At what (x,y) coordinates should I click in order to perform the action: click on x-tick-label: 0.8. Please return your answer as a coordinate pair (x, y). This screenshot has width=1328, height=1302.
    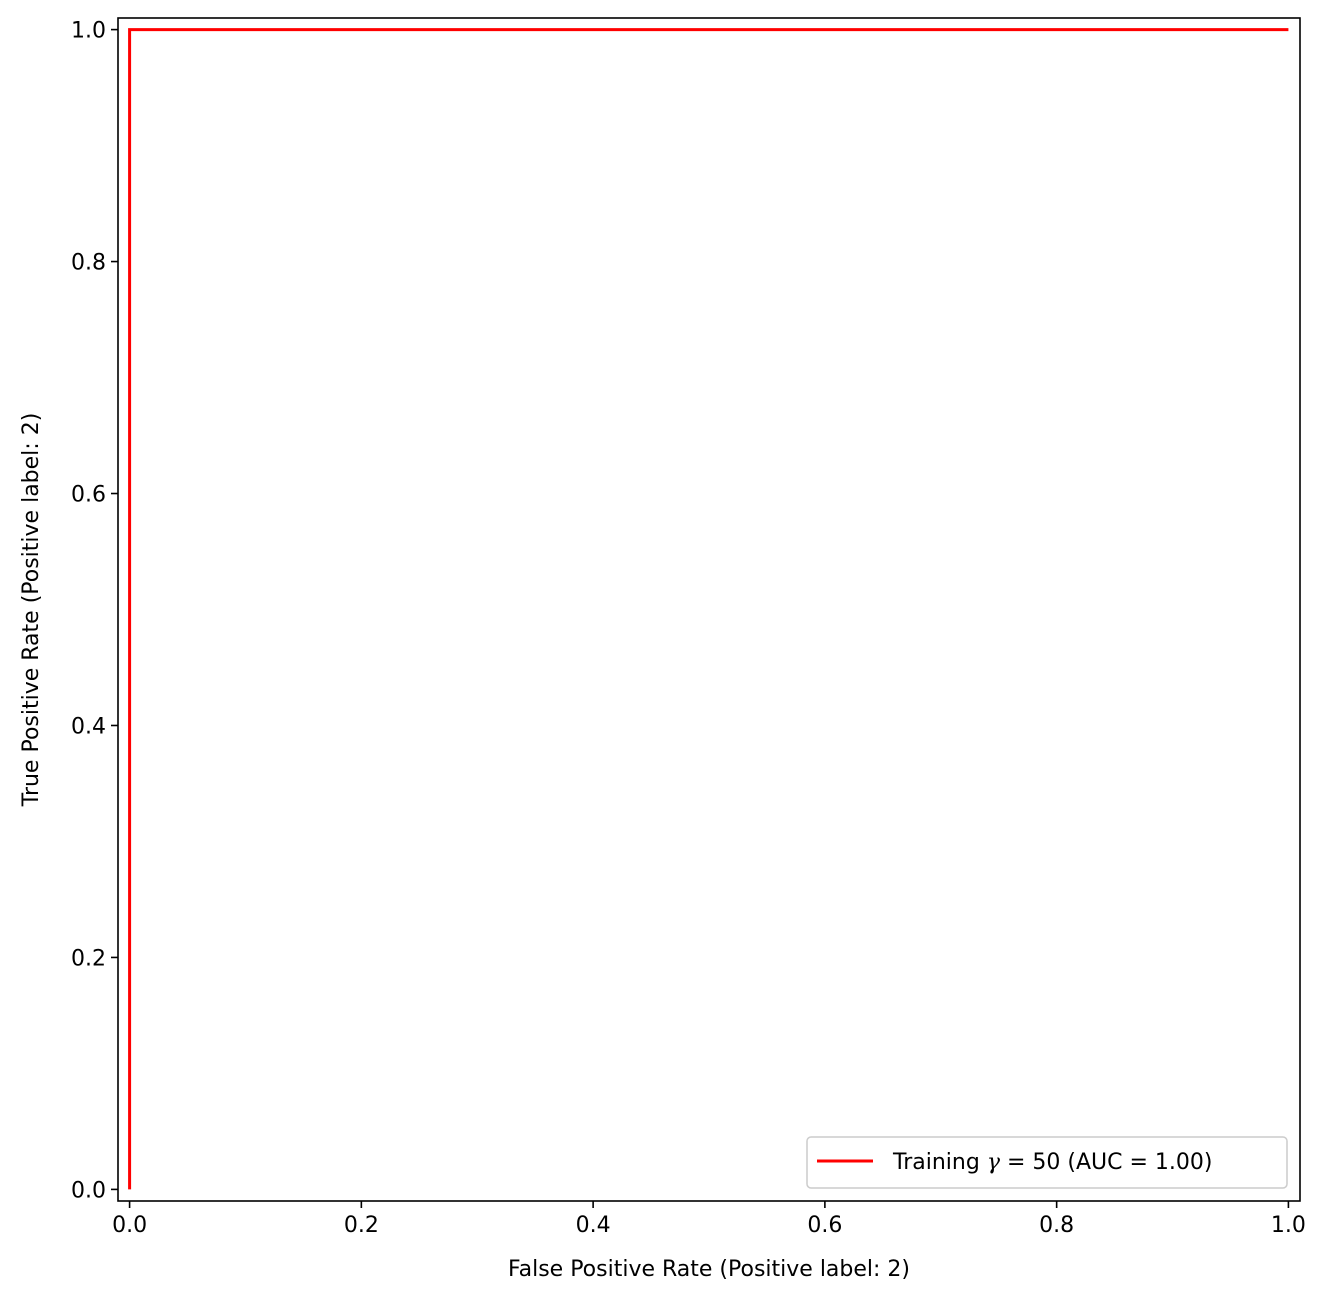
    Looking at the image, I should click on (1056, 1225).